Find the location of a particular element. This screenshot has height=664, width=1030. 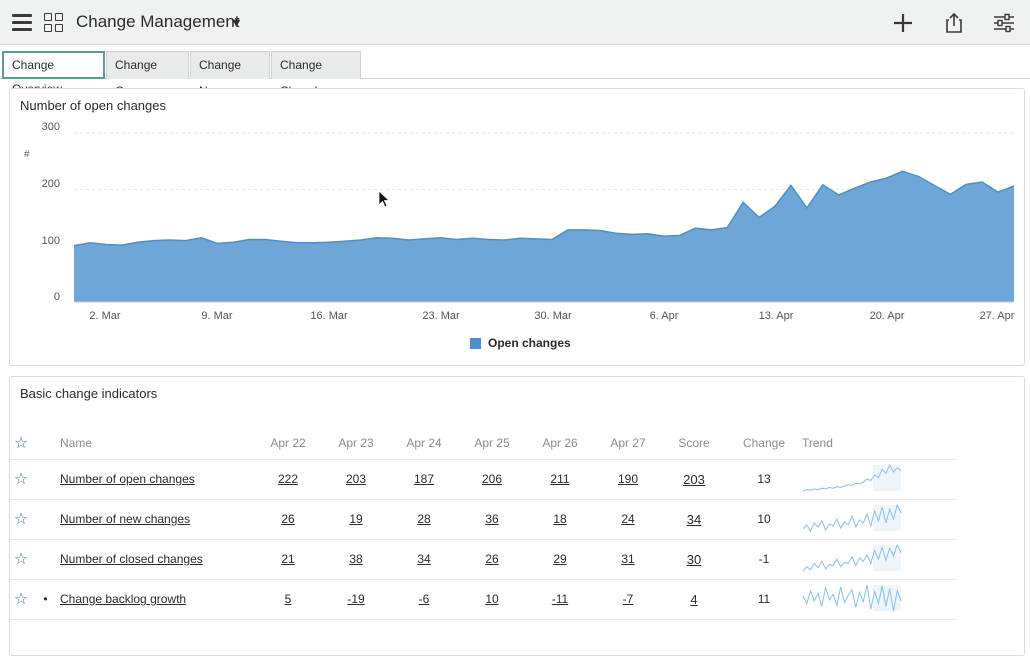

indicator-name-link: Change backlog growth is located at coordinates (123, 599).